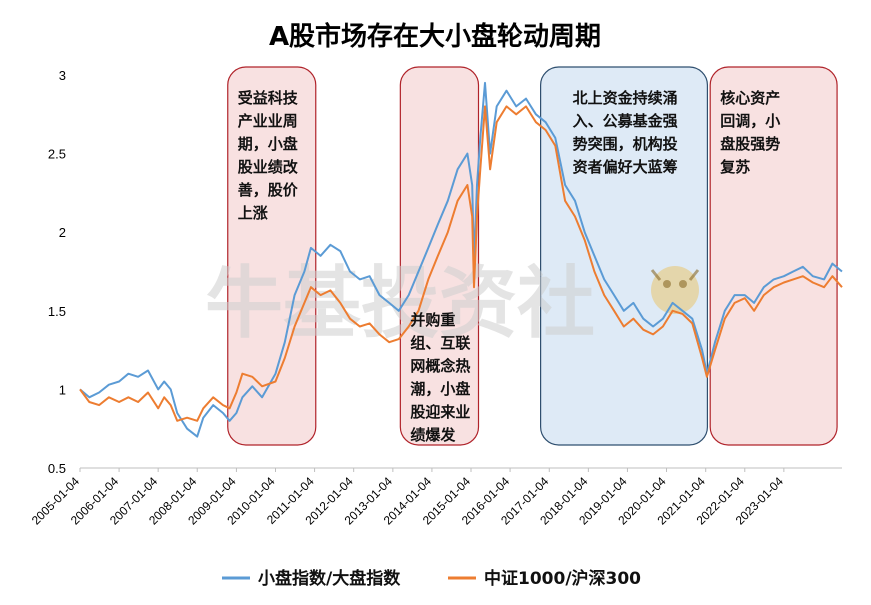 The width and height of the screenshot is (871, 605). What do you see at coordinates (625, 144) in the screenshot?
I see `annotation-2-line-2: 势突围，机构投` at bounding box center [625, 144].